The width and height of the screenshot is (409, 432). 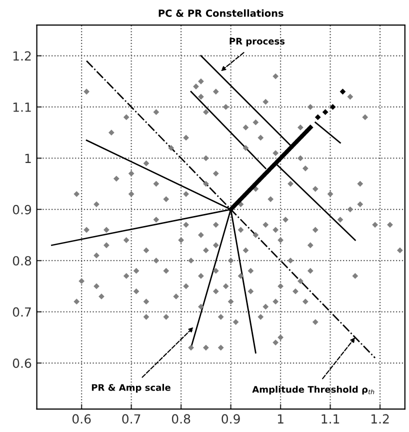 What do you see at coordinates (331, 419) in the screenshot?
I see `x-tick-label: 1.1` at bounding box center [331, 419].